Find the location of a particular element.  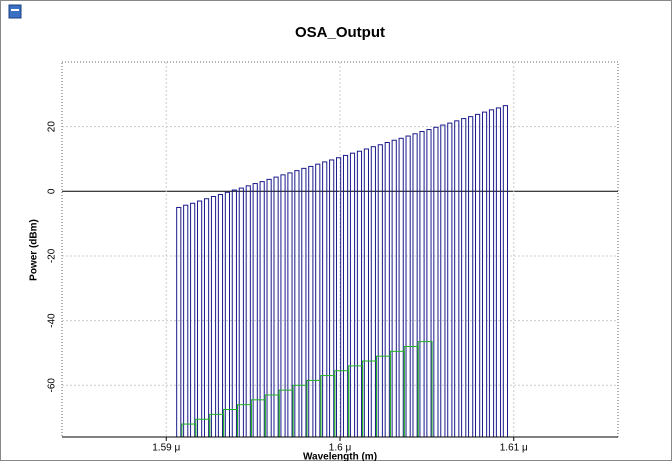

y-tick-label: -40 is located at coordinates (52, 320).